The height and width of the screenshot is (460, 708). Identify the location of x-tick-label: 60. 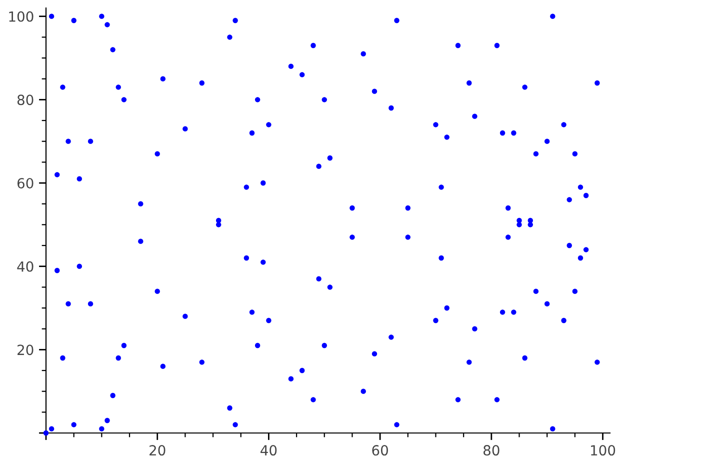
(380, 450).